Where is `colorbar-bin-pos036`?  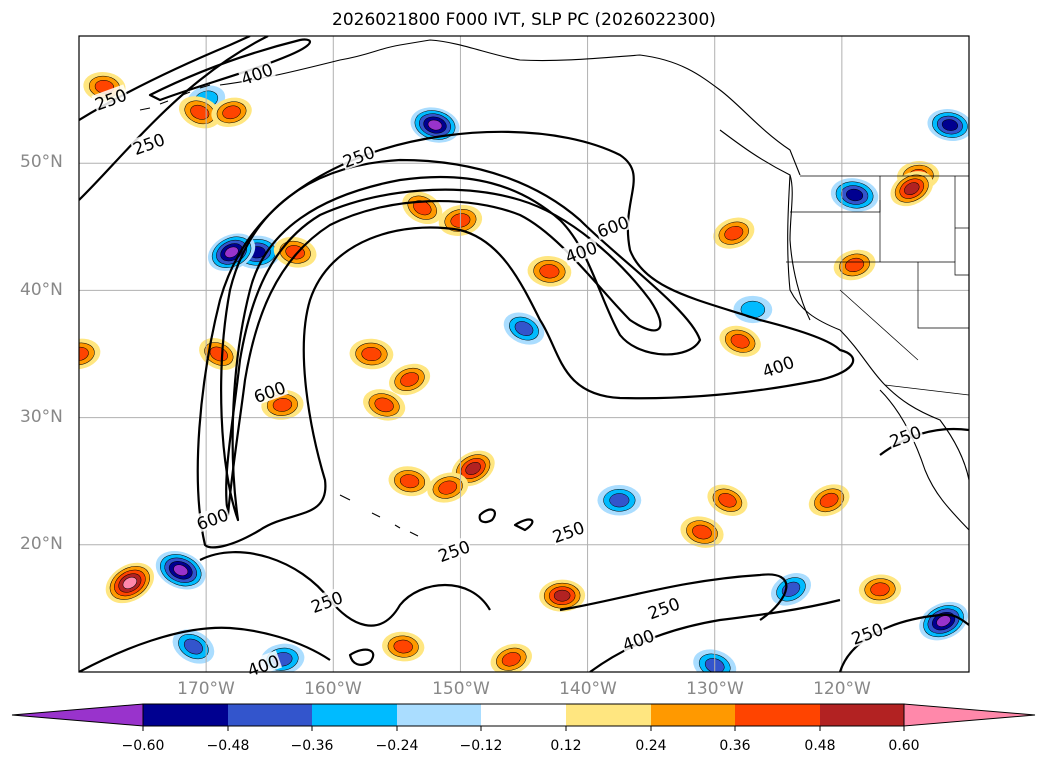 colorbar-bin-pos036 is located at coordinates (777, 715).